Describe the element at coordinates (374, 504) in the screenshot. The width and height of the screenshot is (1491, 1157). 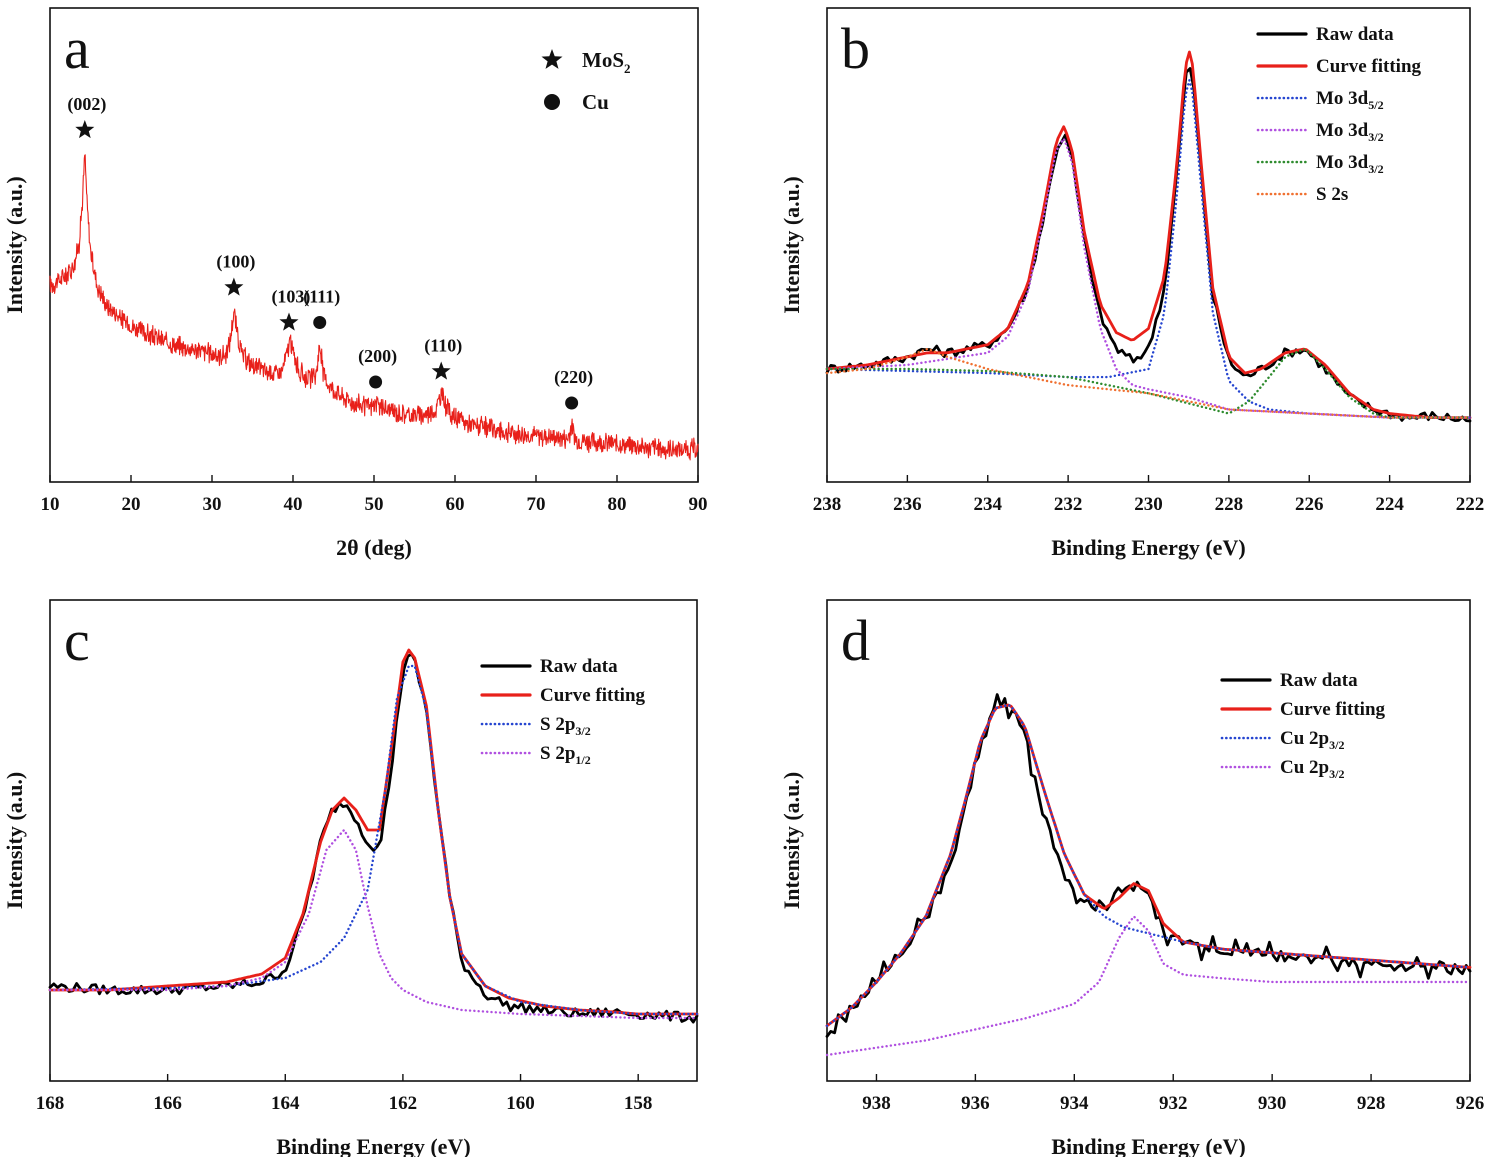
I see `x-tick-label: 50` at that location.